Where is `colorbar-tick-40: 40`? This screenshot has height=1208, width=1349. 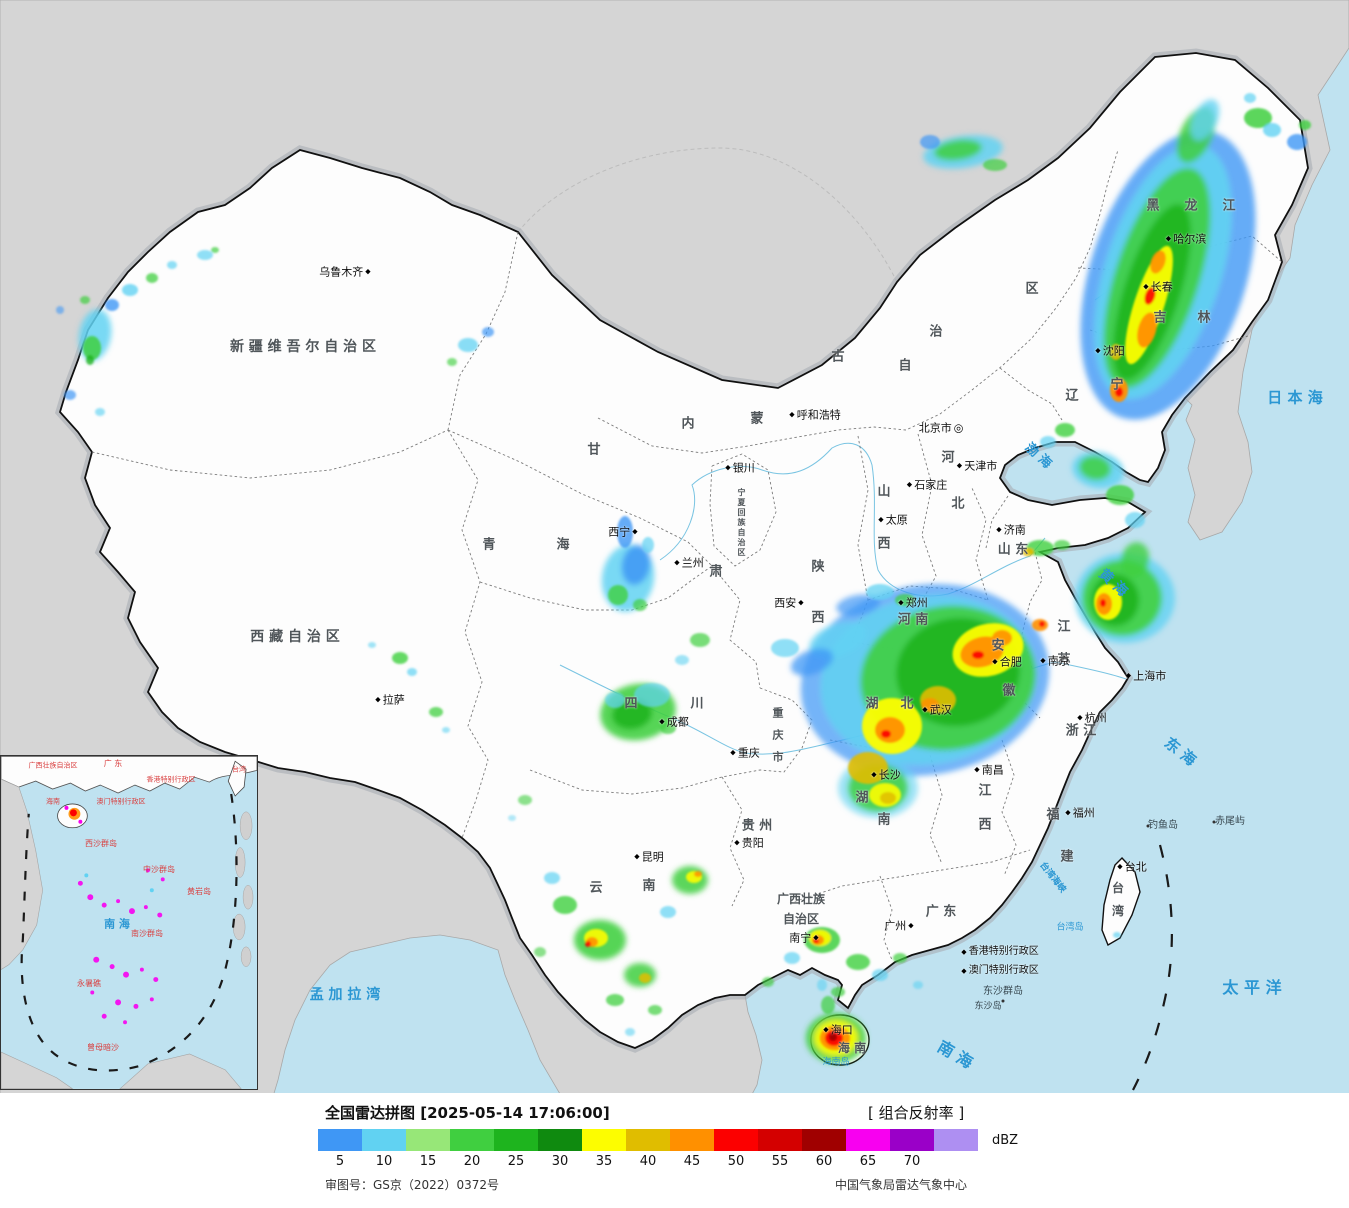 colorbar-tick-40: 40 is located at coordinates (648, 1161).